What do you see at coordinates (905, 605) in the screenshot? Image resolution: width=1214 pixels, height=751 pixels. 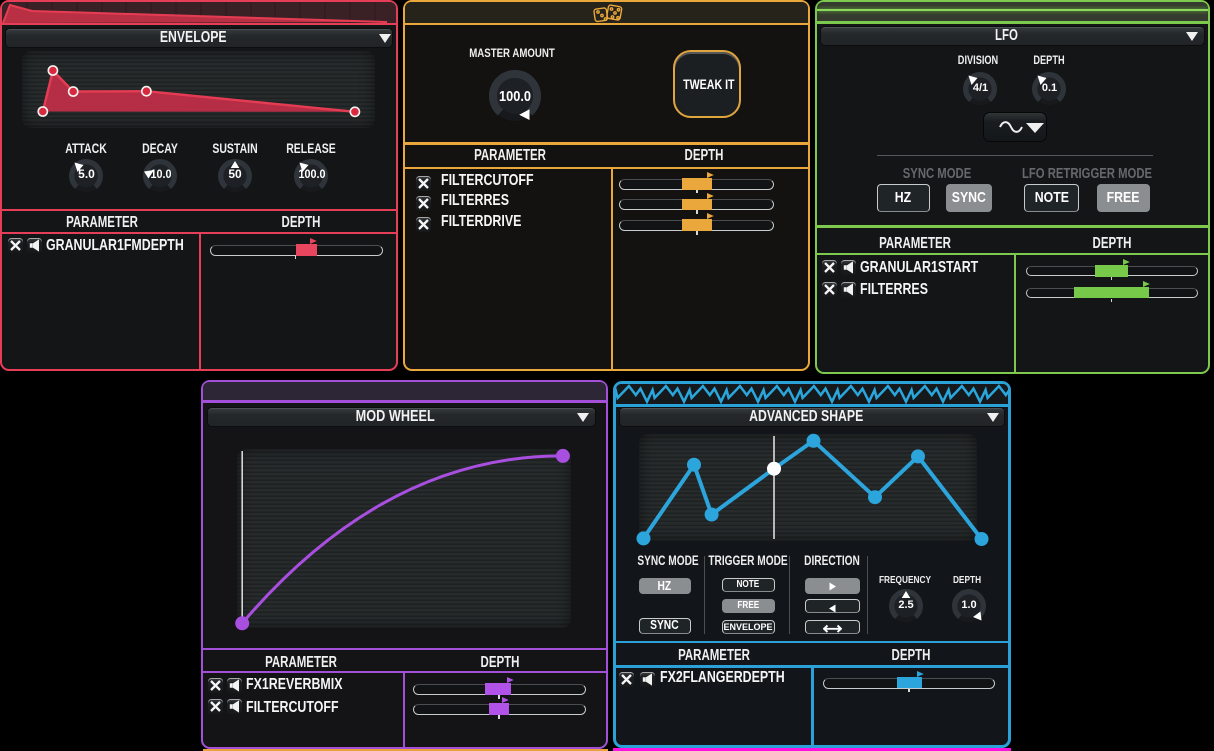 I see `svg-text: 2.5` at bounding box center [905, 605].